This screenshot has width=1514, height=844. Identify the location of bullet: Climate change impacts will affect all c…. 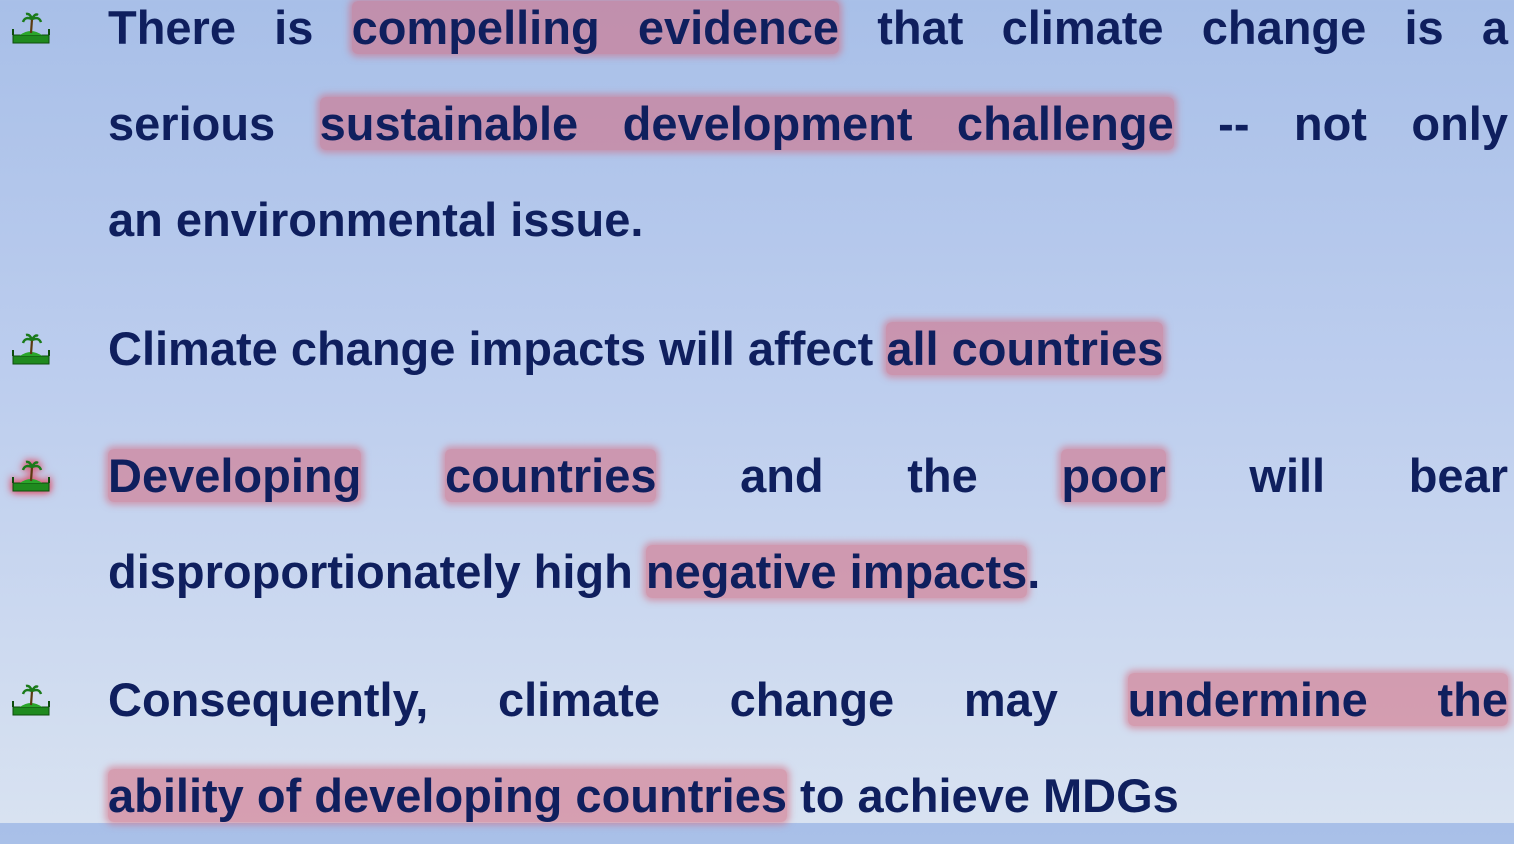
(757, 349).